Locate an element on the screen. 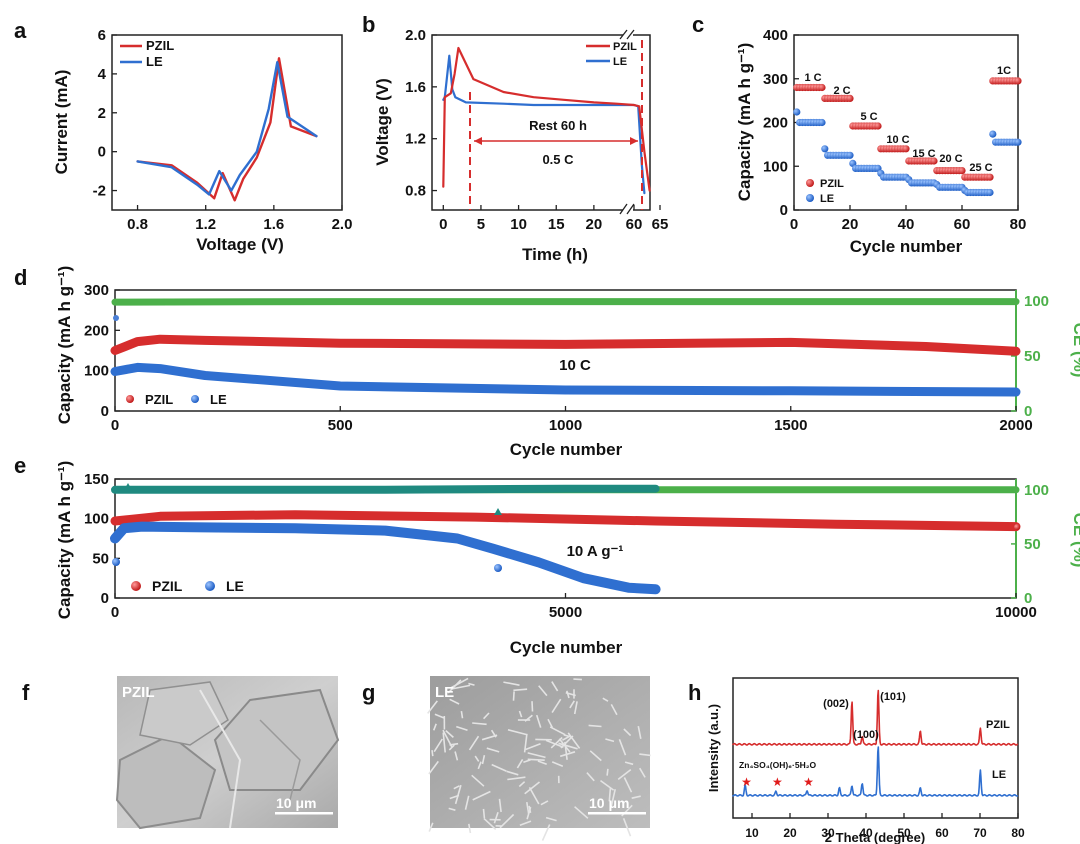 The image size is (1080, 844). chart-e-legend-pzil: PZIL is located at coordinates (167, 586).